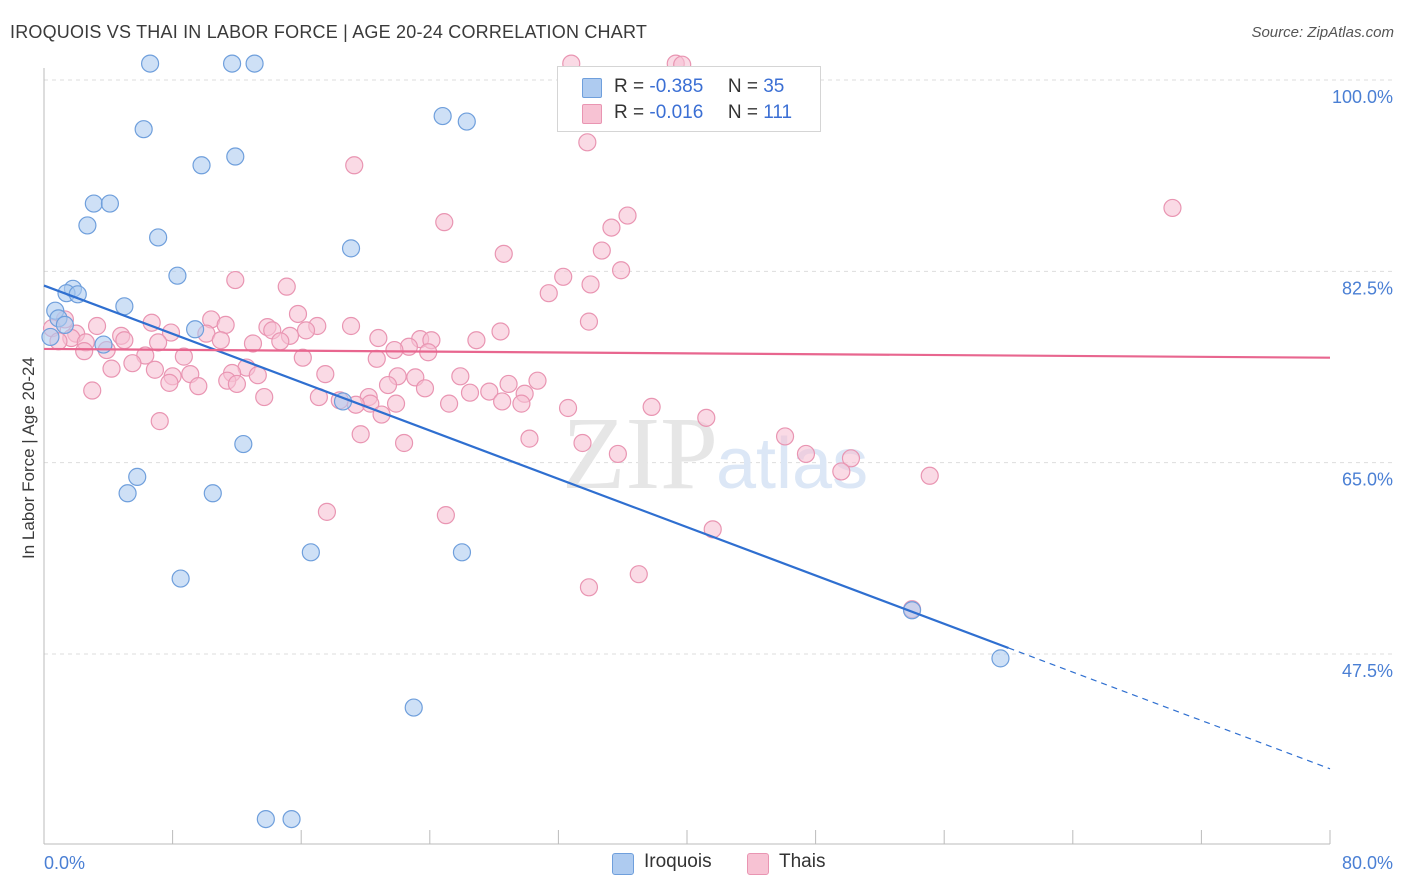  Describe the element at coordinates (676, 112) in the screenshot. I see `r-value: -0.016` at that location.